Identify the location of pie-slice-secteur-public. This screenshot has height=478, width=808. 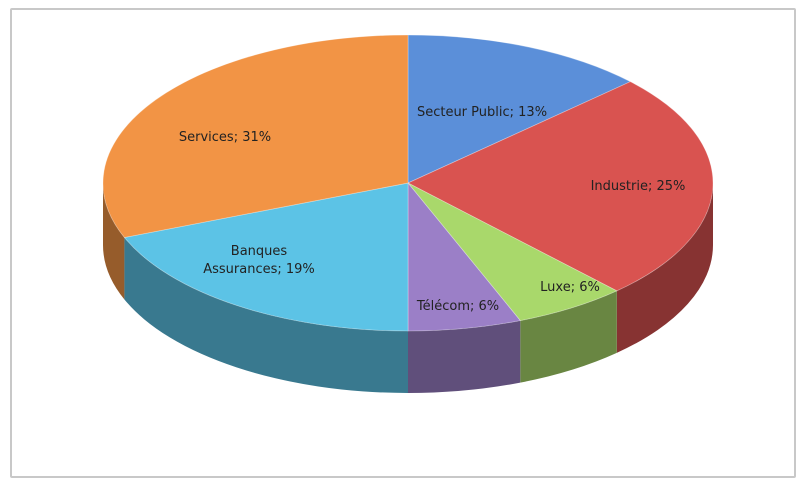
(519, 109).